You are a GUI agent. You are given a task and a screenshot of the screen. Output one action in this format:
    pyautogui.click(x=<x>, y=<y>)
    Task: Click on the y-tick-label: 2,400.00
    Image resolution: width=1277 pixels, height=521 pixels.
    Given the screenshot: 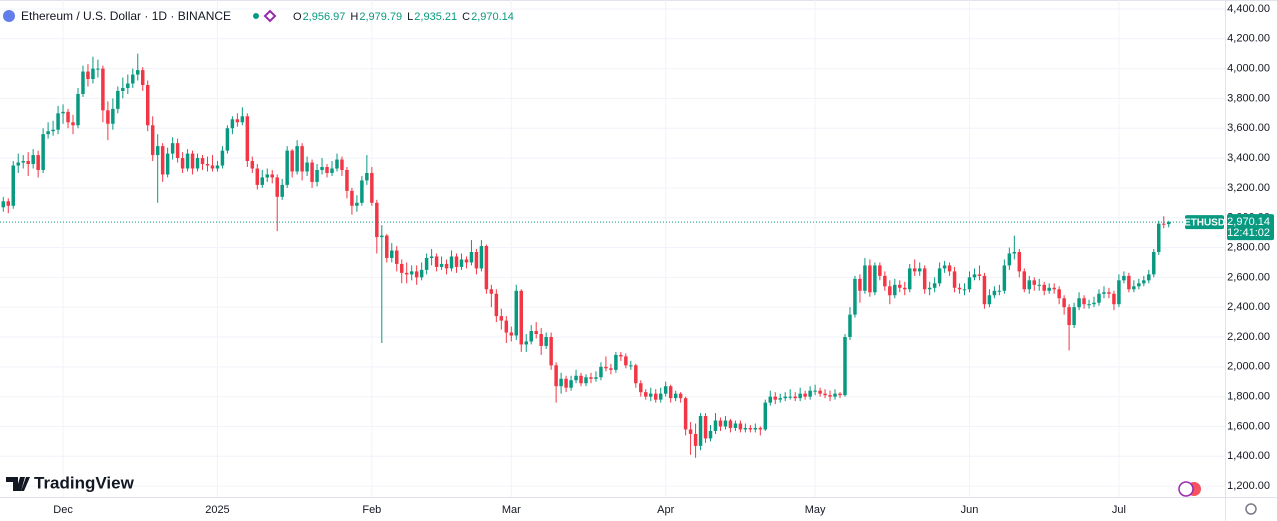 What is the action you would take?
    pyautogui.click(x=1248, y=307)
    